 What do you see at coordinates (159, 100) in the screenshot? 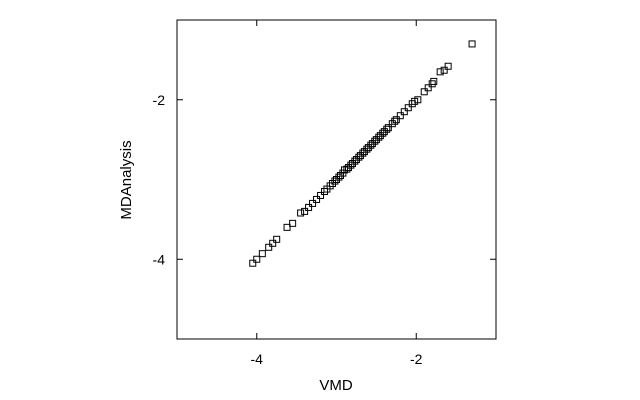
I see `y-tick-label: -2` at bounding box center [159, 100].